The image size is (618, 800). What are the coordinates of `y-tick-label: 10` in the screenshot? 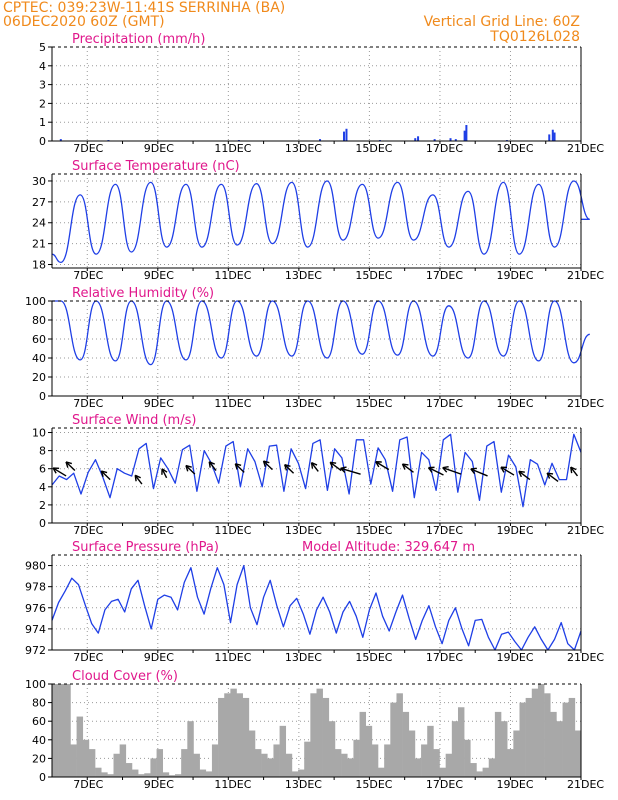 It's located at (39, 433).